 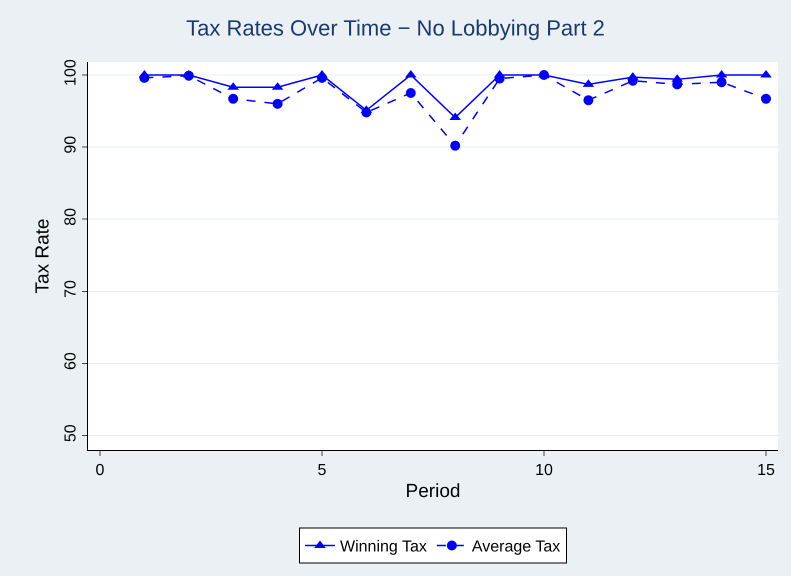 What do you see at coordinates (71, 217) in the screenshot?
I see `y-tick-label: 80` at bounding box center [71, 217].